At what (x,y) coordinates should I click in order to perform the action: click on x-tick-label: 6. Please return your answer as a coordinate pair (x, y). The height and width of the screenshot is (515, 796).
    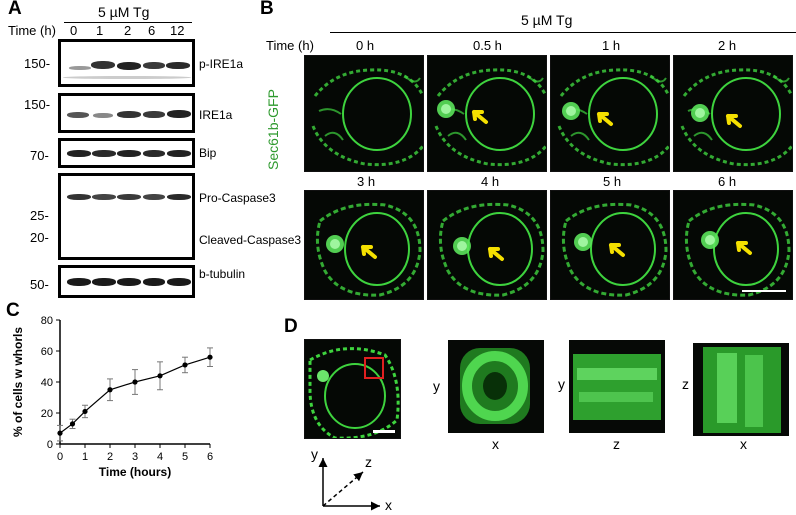
    Looking at the image, I should click on (210, 457).